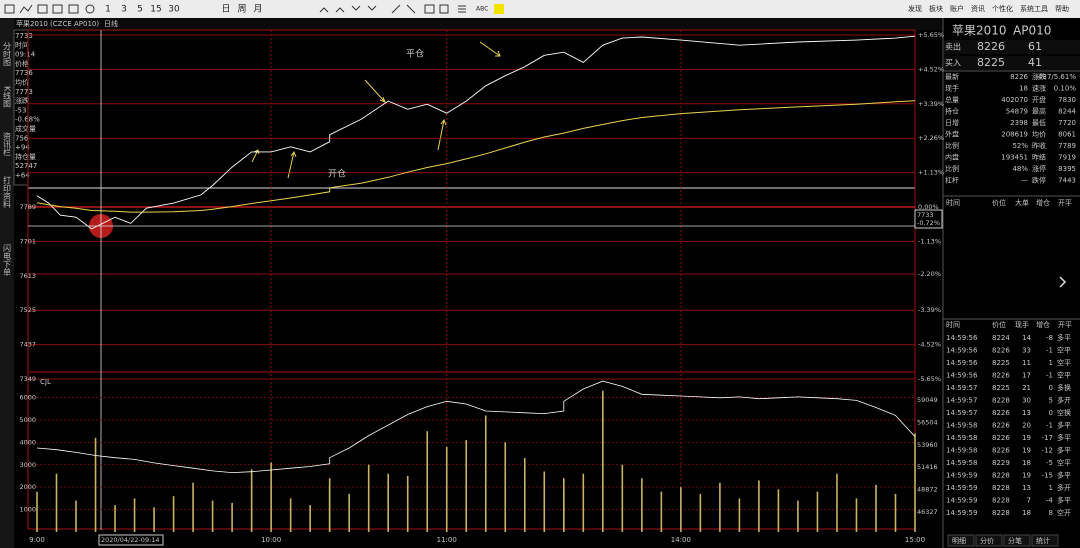 This screenshot has width=1080, height=548. What do you see at coordinates (174, 10) in the screenshot?
I see `period-button: 30` at bounding box center [174, 10].